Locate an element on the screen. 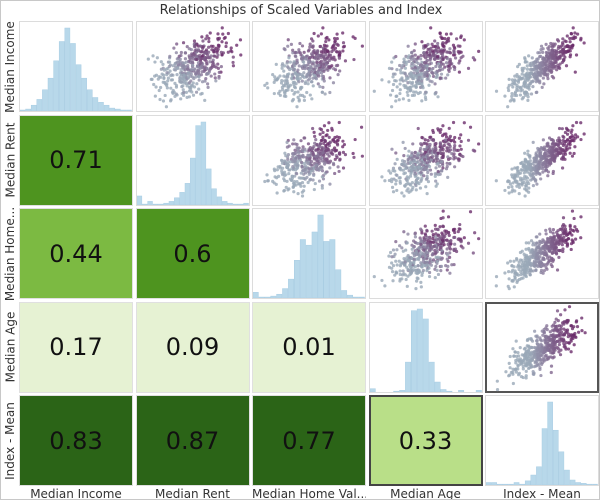  correlation-cell: 0.71 is located at coordinates (76, 160).